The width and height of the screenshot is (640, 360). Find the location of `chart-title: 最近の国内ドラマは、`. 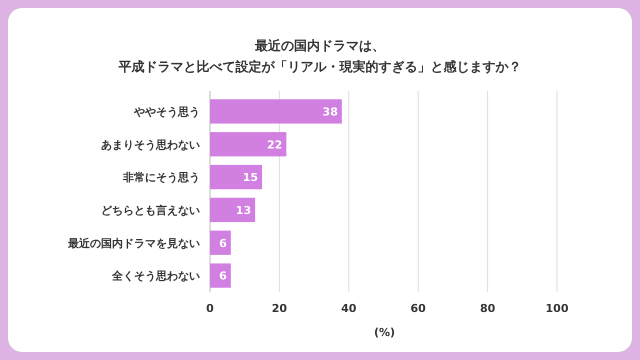

chart-title: 最近の国内ドラマは、 is located at coordinates (319, 46).